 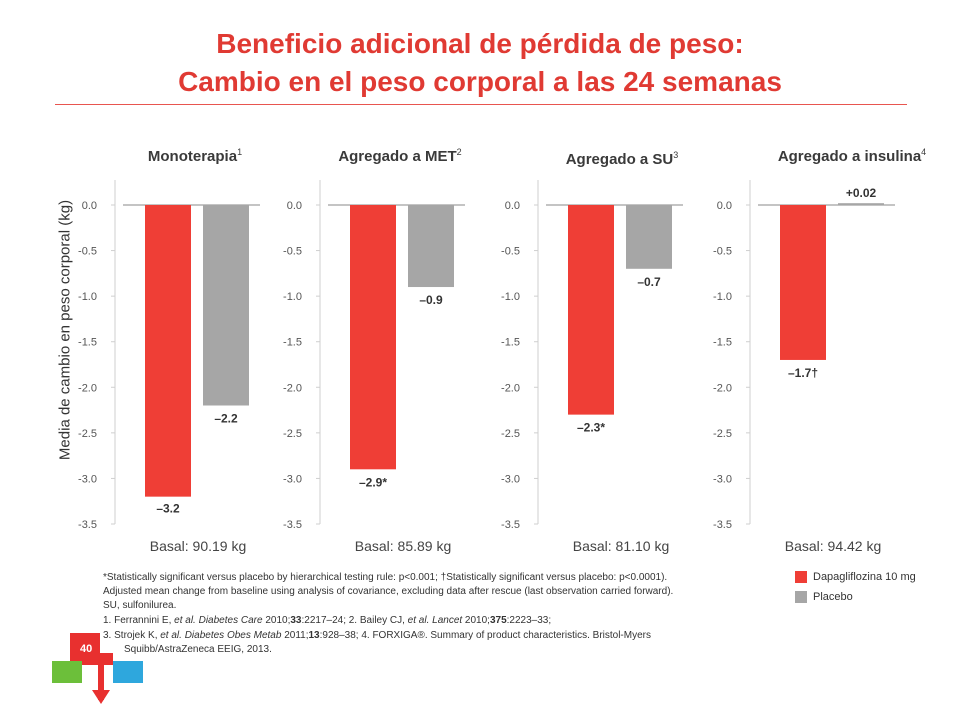 I want to click on data-label: –2.2, so click(x=226, y=419).